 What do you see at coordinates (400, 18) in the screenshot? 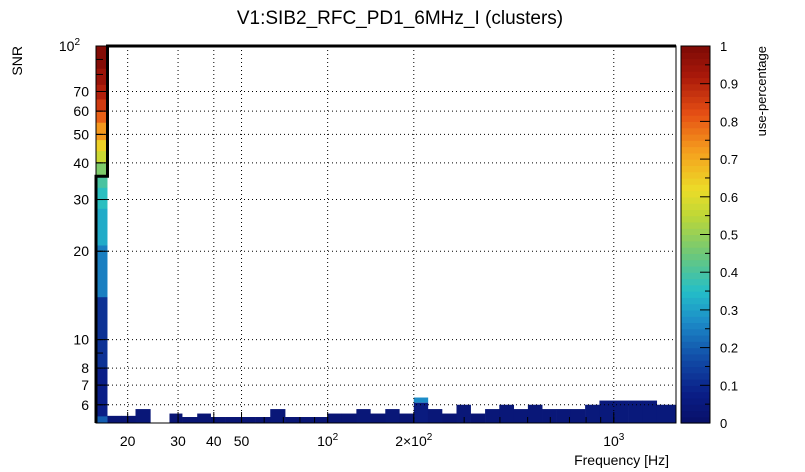
I see `chart-title: V1:SIB2_RFC_PD1_6MHz_I (clusters)` at bounding box center [400, 18].